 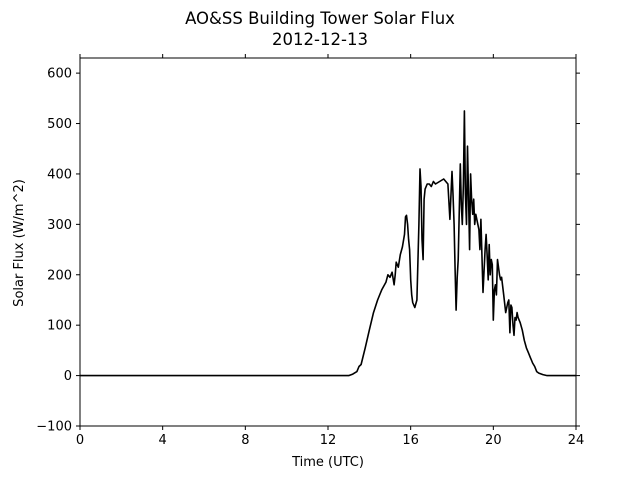 I want to click on y-tick-label: 100, so click(x=59, y=326).